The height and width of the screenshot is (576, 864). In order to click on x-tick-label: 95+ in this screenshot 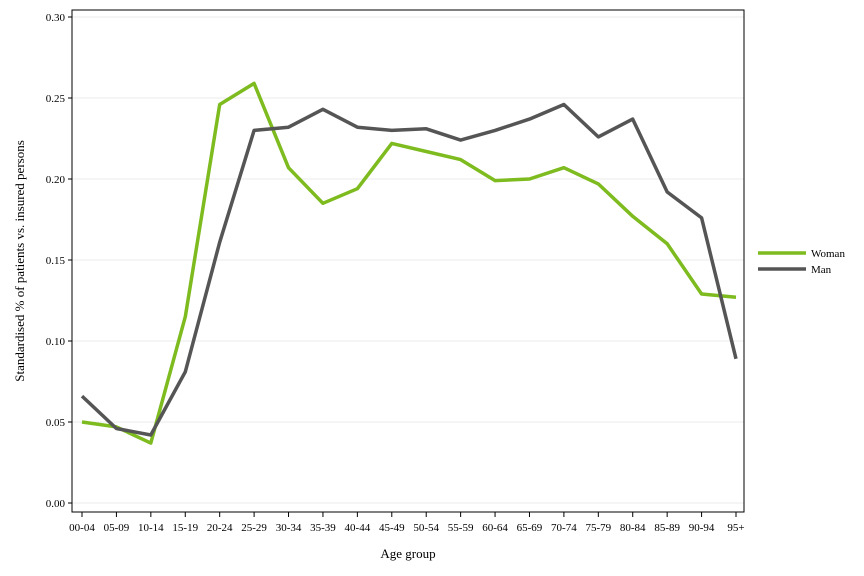, I will do `click(735, 528)`.